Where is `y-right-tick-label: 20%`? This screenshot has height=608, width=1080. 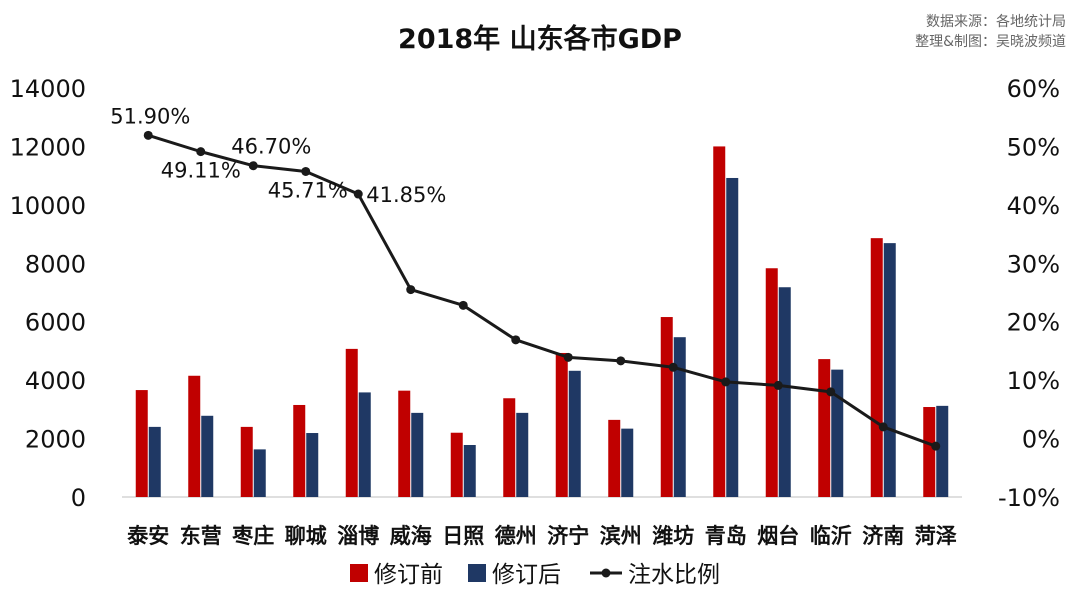
y-right-tick-label: 20% is located at coordinates (1033, 323).